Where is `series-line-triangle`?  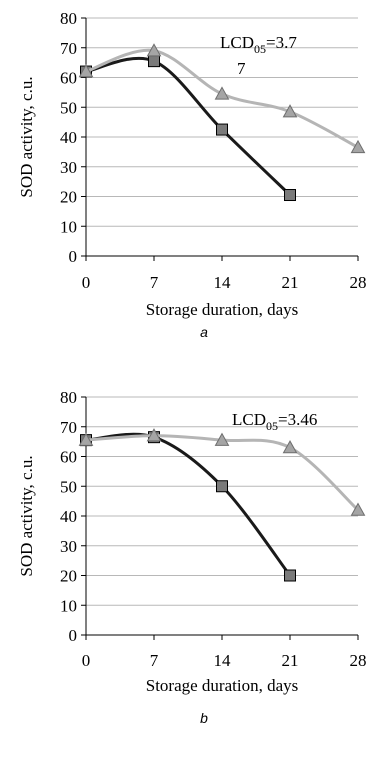
series-line-triangle is located at coordinates (222, 473).